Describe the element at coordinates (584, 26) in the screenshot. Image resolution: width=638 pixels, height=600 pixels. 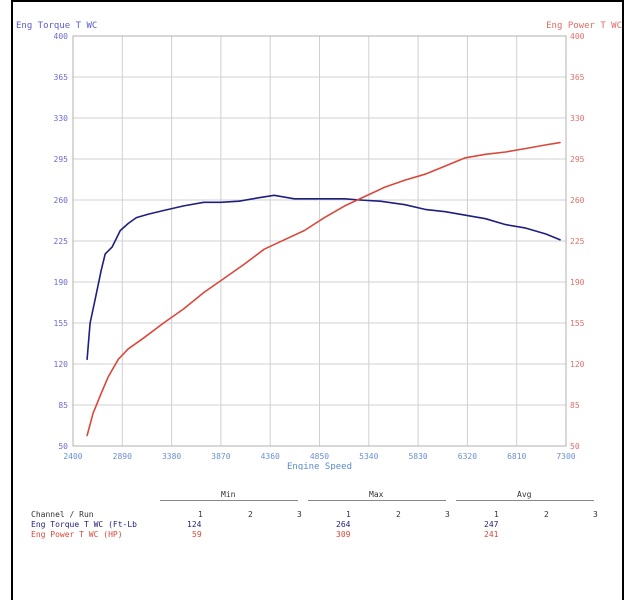
I see `right-axis-title: Eng Power T WC` at that location.